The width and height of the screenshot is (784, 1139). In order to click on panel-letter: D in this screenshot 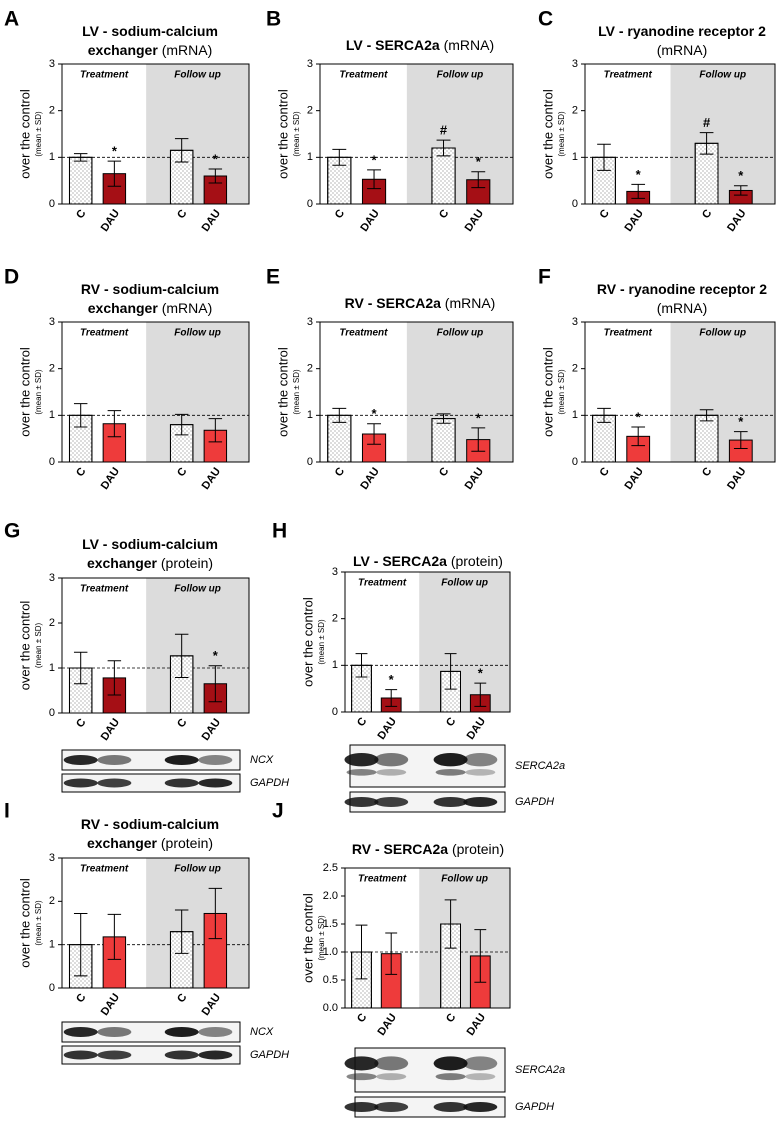, I will do `click(11, 277)`.